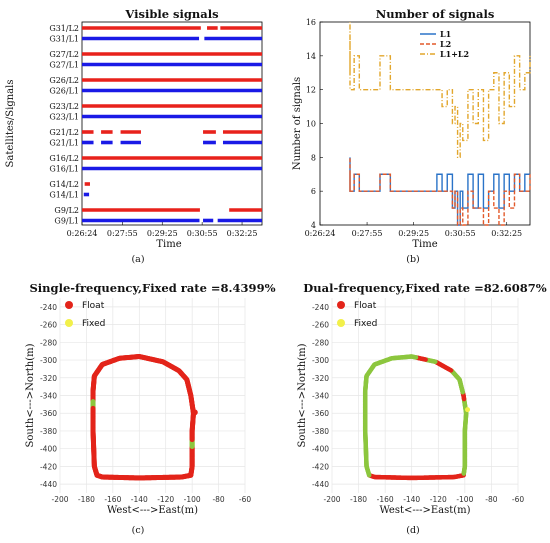 This screenshot has height=543, width=550. I want to click on row-label: G31/L2, so click(64, 28).